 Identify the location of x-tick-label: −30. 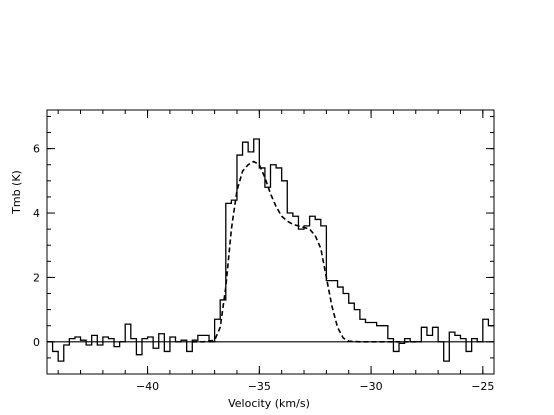
(370, 386).